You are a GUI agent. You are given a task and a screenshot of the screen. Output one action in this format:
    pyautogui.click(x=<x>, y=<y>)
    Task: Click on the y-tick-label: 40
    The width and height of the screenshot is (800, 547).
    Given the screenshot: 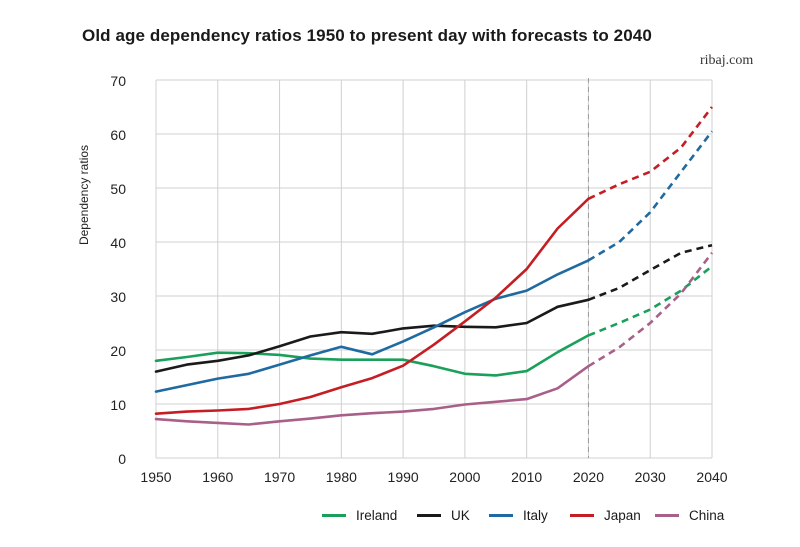 What is the action you would take?
    pyautogui.click(x=118, y=243)
    